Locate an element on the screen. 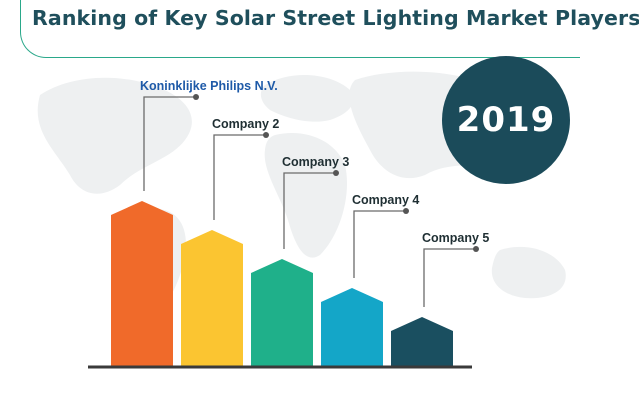 The height and width of the screenshot is (404, 639). year-badge: 2019 is located at coordinates (506, 120).